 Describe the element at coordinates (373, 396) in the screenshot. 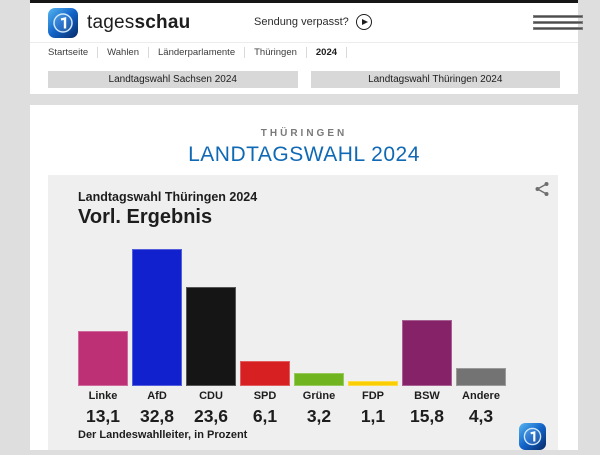

I see `bar-label: FDP` at that location.